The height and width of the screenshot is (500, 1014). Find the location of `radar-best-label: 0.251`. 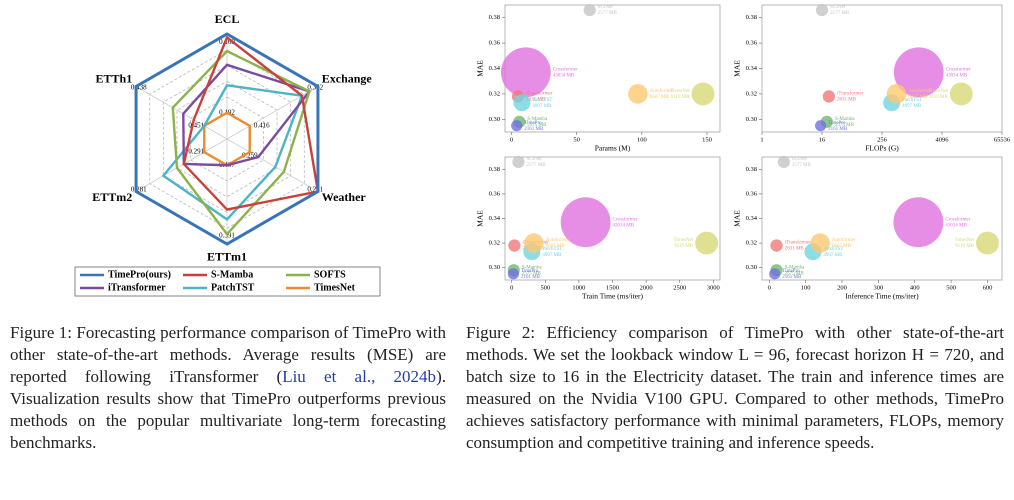

radar-best-label: 0.251 is located at coordinates (315, 190).